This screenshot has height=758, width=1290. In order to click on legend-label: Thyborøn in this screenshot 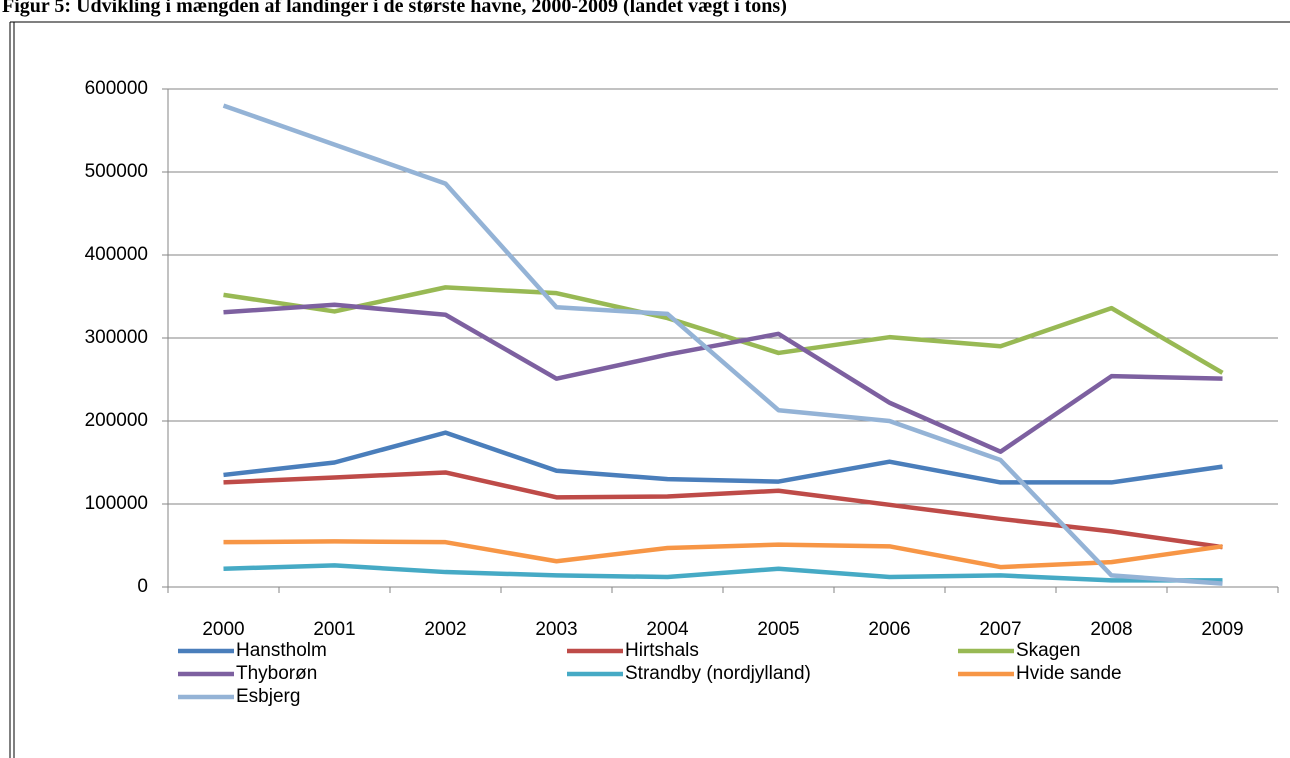, I will do `click(276, 673)`.